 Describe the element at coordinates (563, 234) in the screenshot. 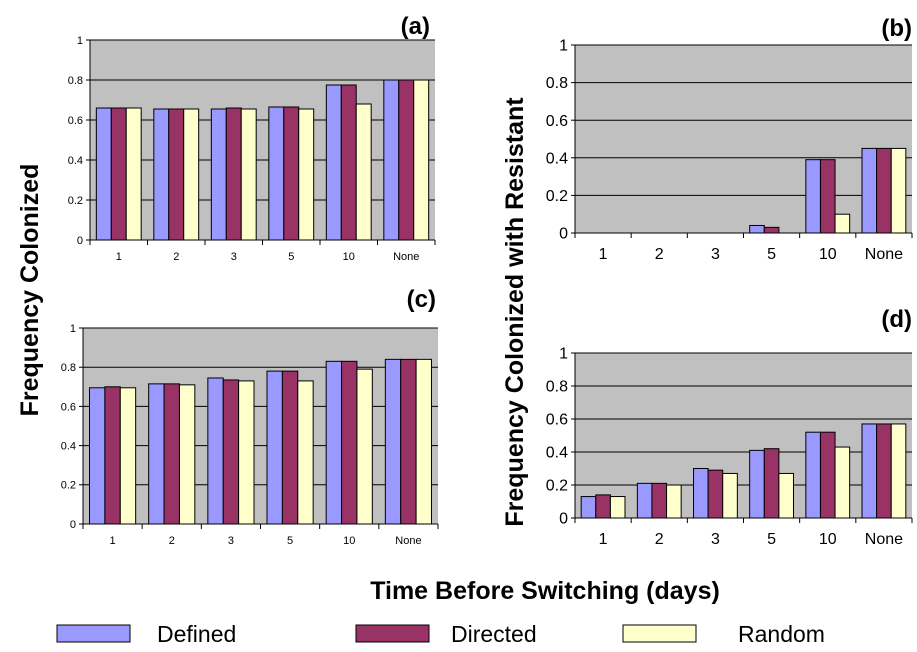

I see `y-tick-label: 0` at that location.